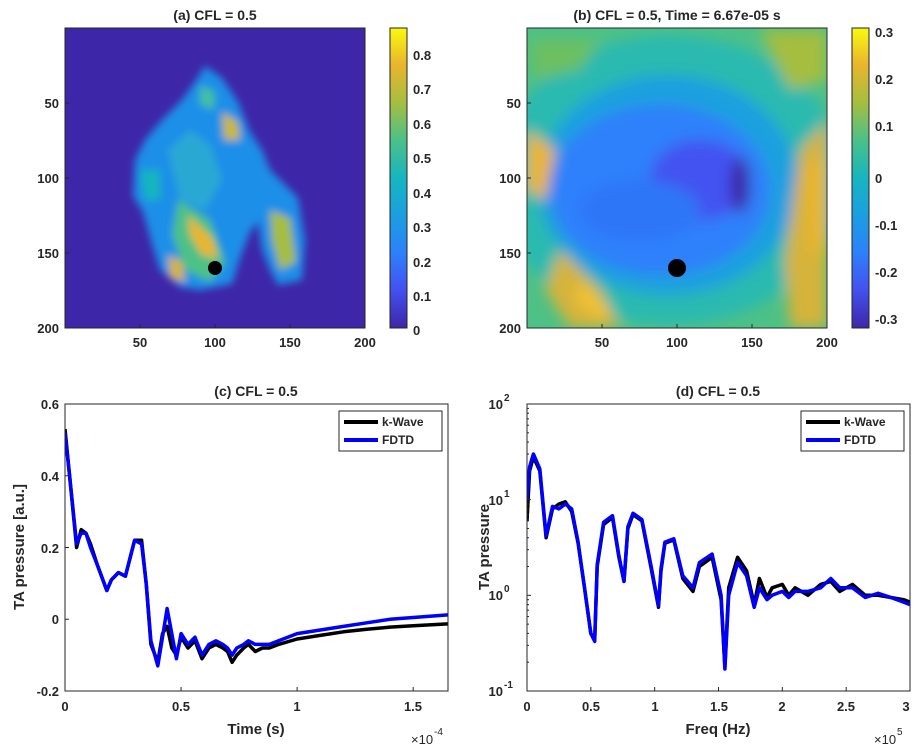  What do you see at coordinates (254, 337) in the screenshot?
I see `panel-a-xticks: 50 100 150 200` at bounding box center [254, 337].